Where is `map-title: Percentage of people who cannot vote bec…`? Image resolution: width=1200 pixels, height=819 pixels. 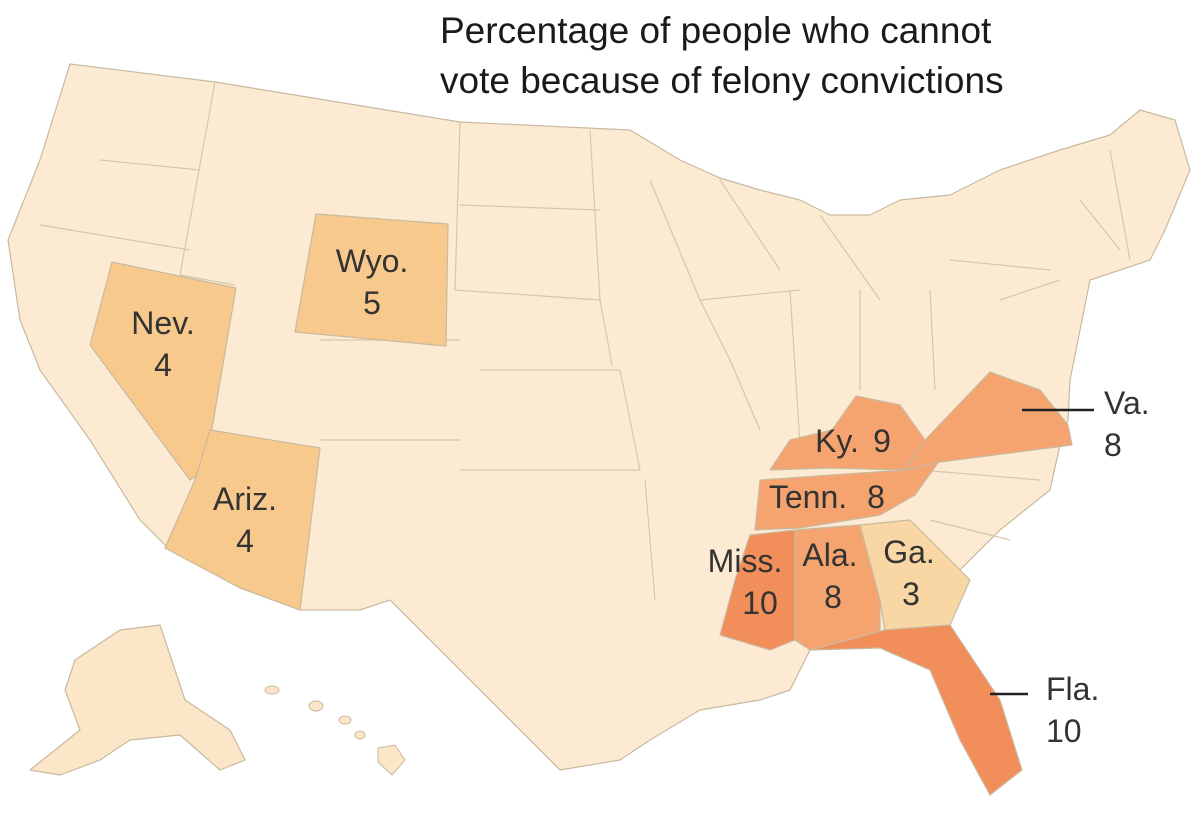 map-title: Percentage of people who cannot vote bec… is located at coordinates (760, 56).